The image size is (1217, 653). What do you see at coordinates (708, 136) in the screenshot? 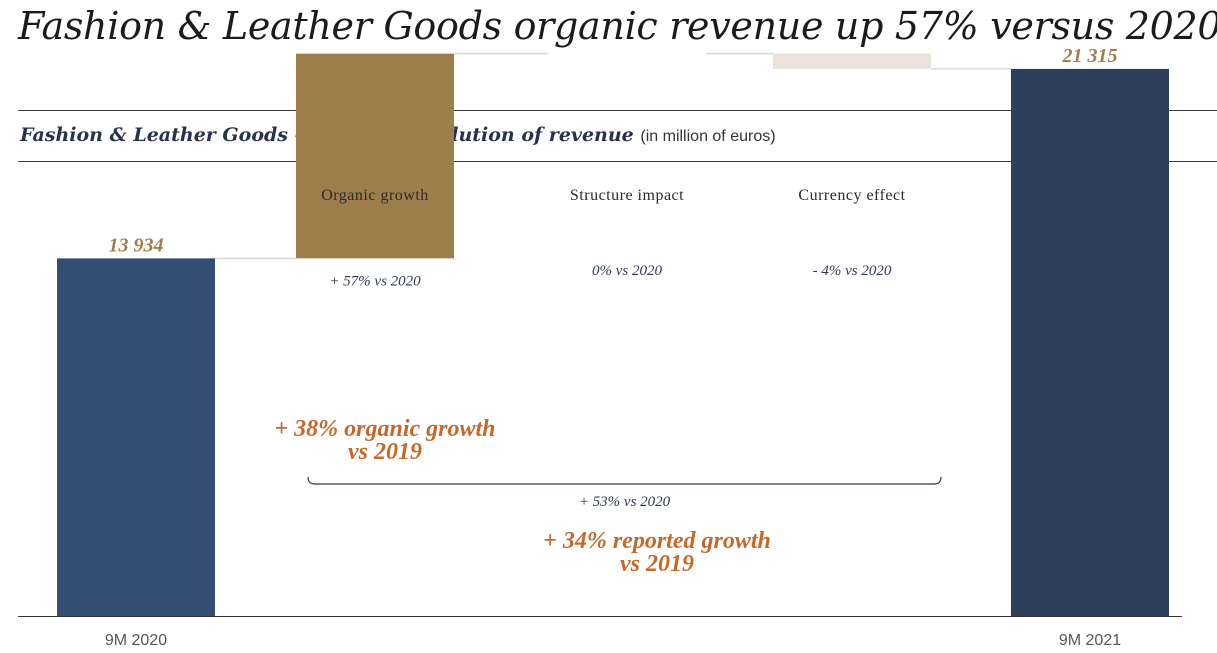
I see `chart-unit: (in million of euros)` at bounding box center [708, 136].